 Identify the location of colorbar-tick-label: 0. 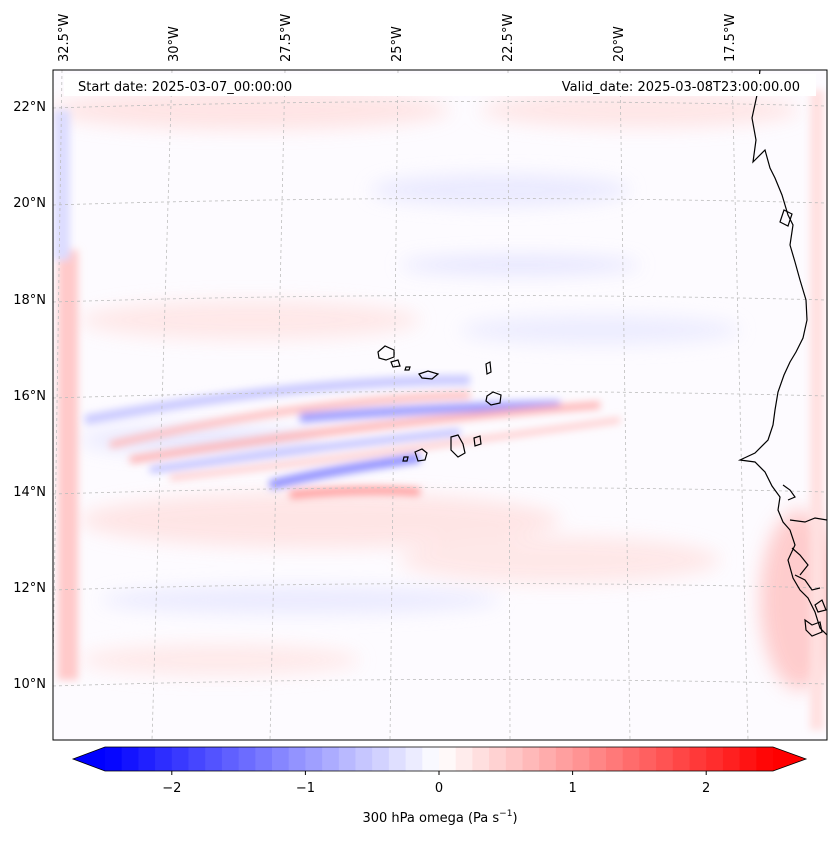
(439, 788).